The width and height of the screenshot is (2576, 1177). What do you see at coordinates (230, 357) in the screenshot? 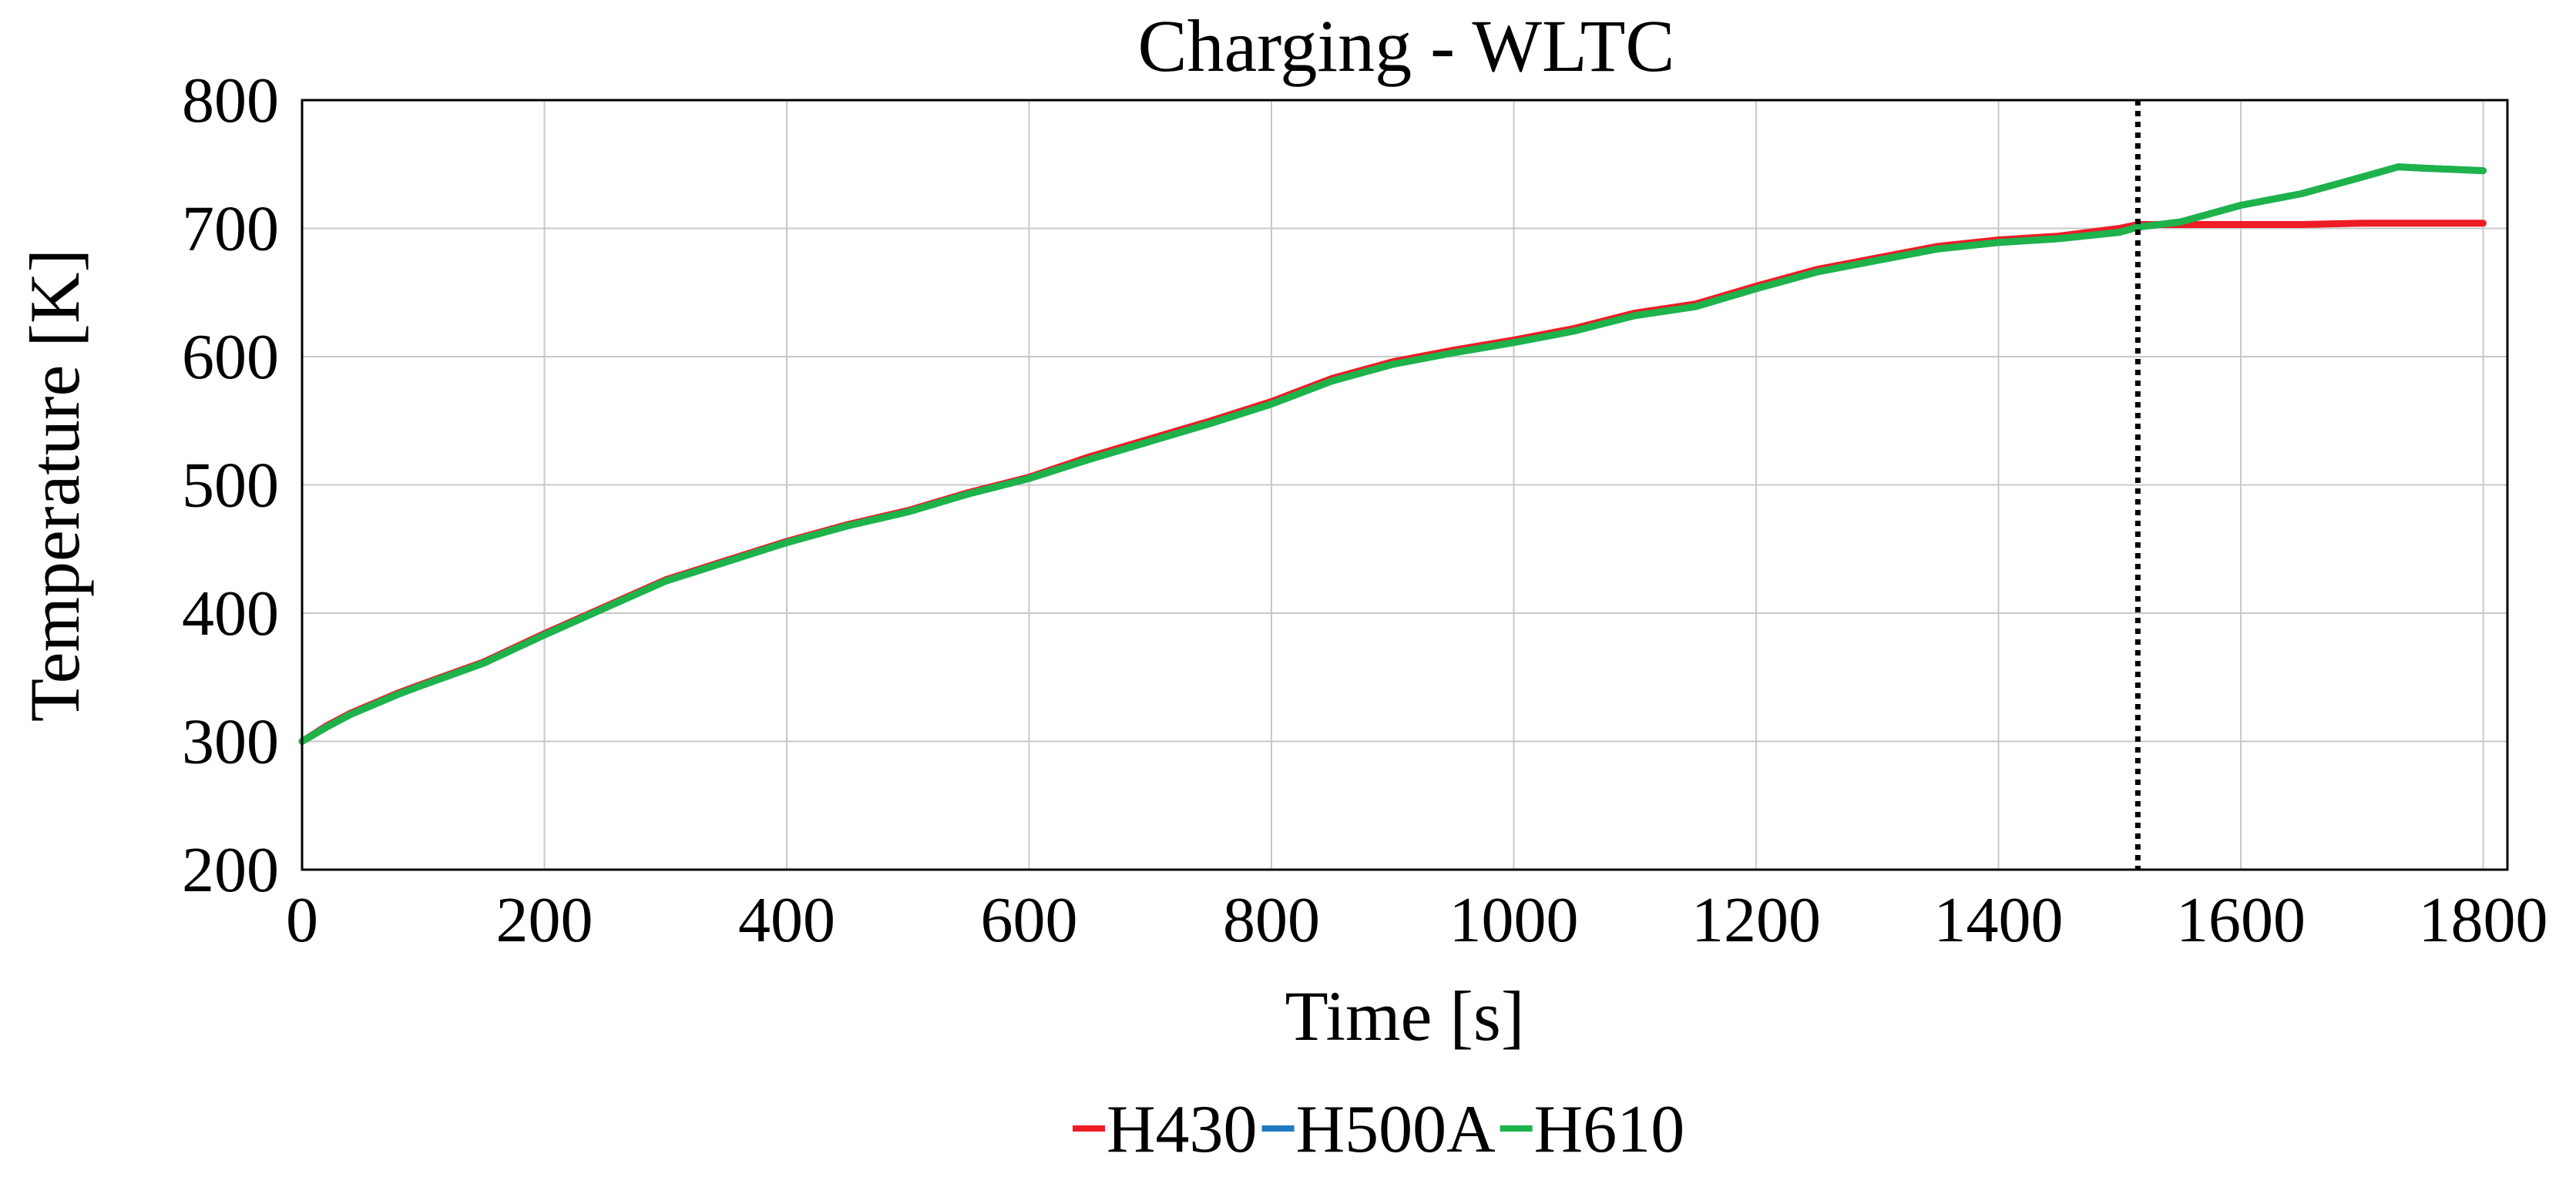
I see `y-tick-label: 600` at bounding box center [230, 357].